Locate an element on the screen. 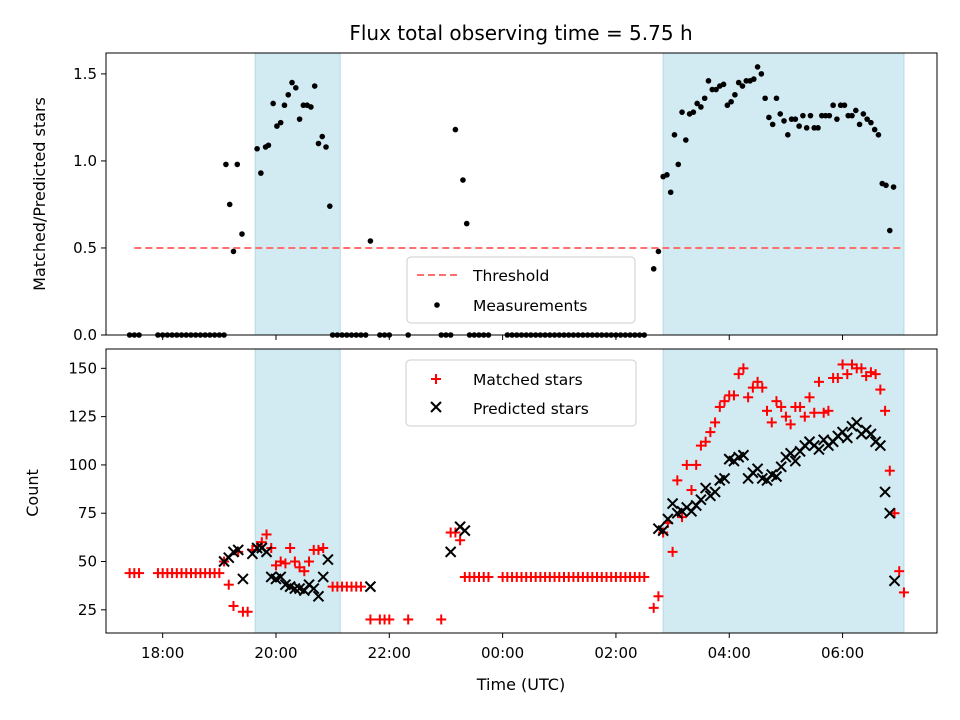  y-tick-label: 125 is located at coordinates (82, 417).